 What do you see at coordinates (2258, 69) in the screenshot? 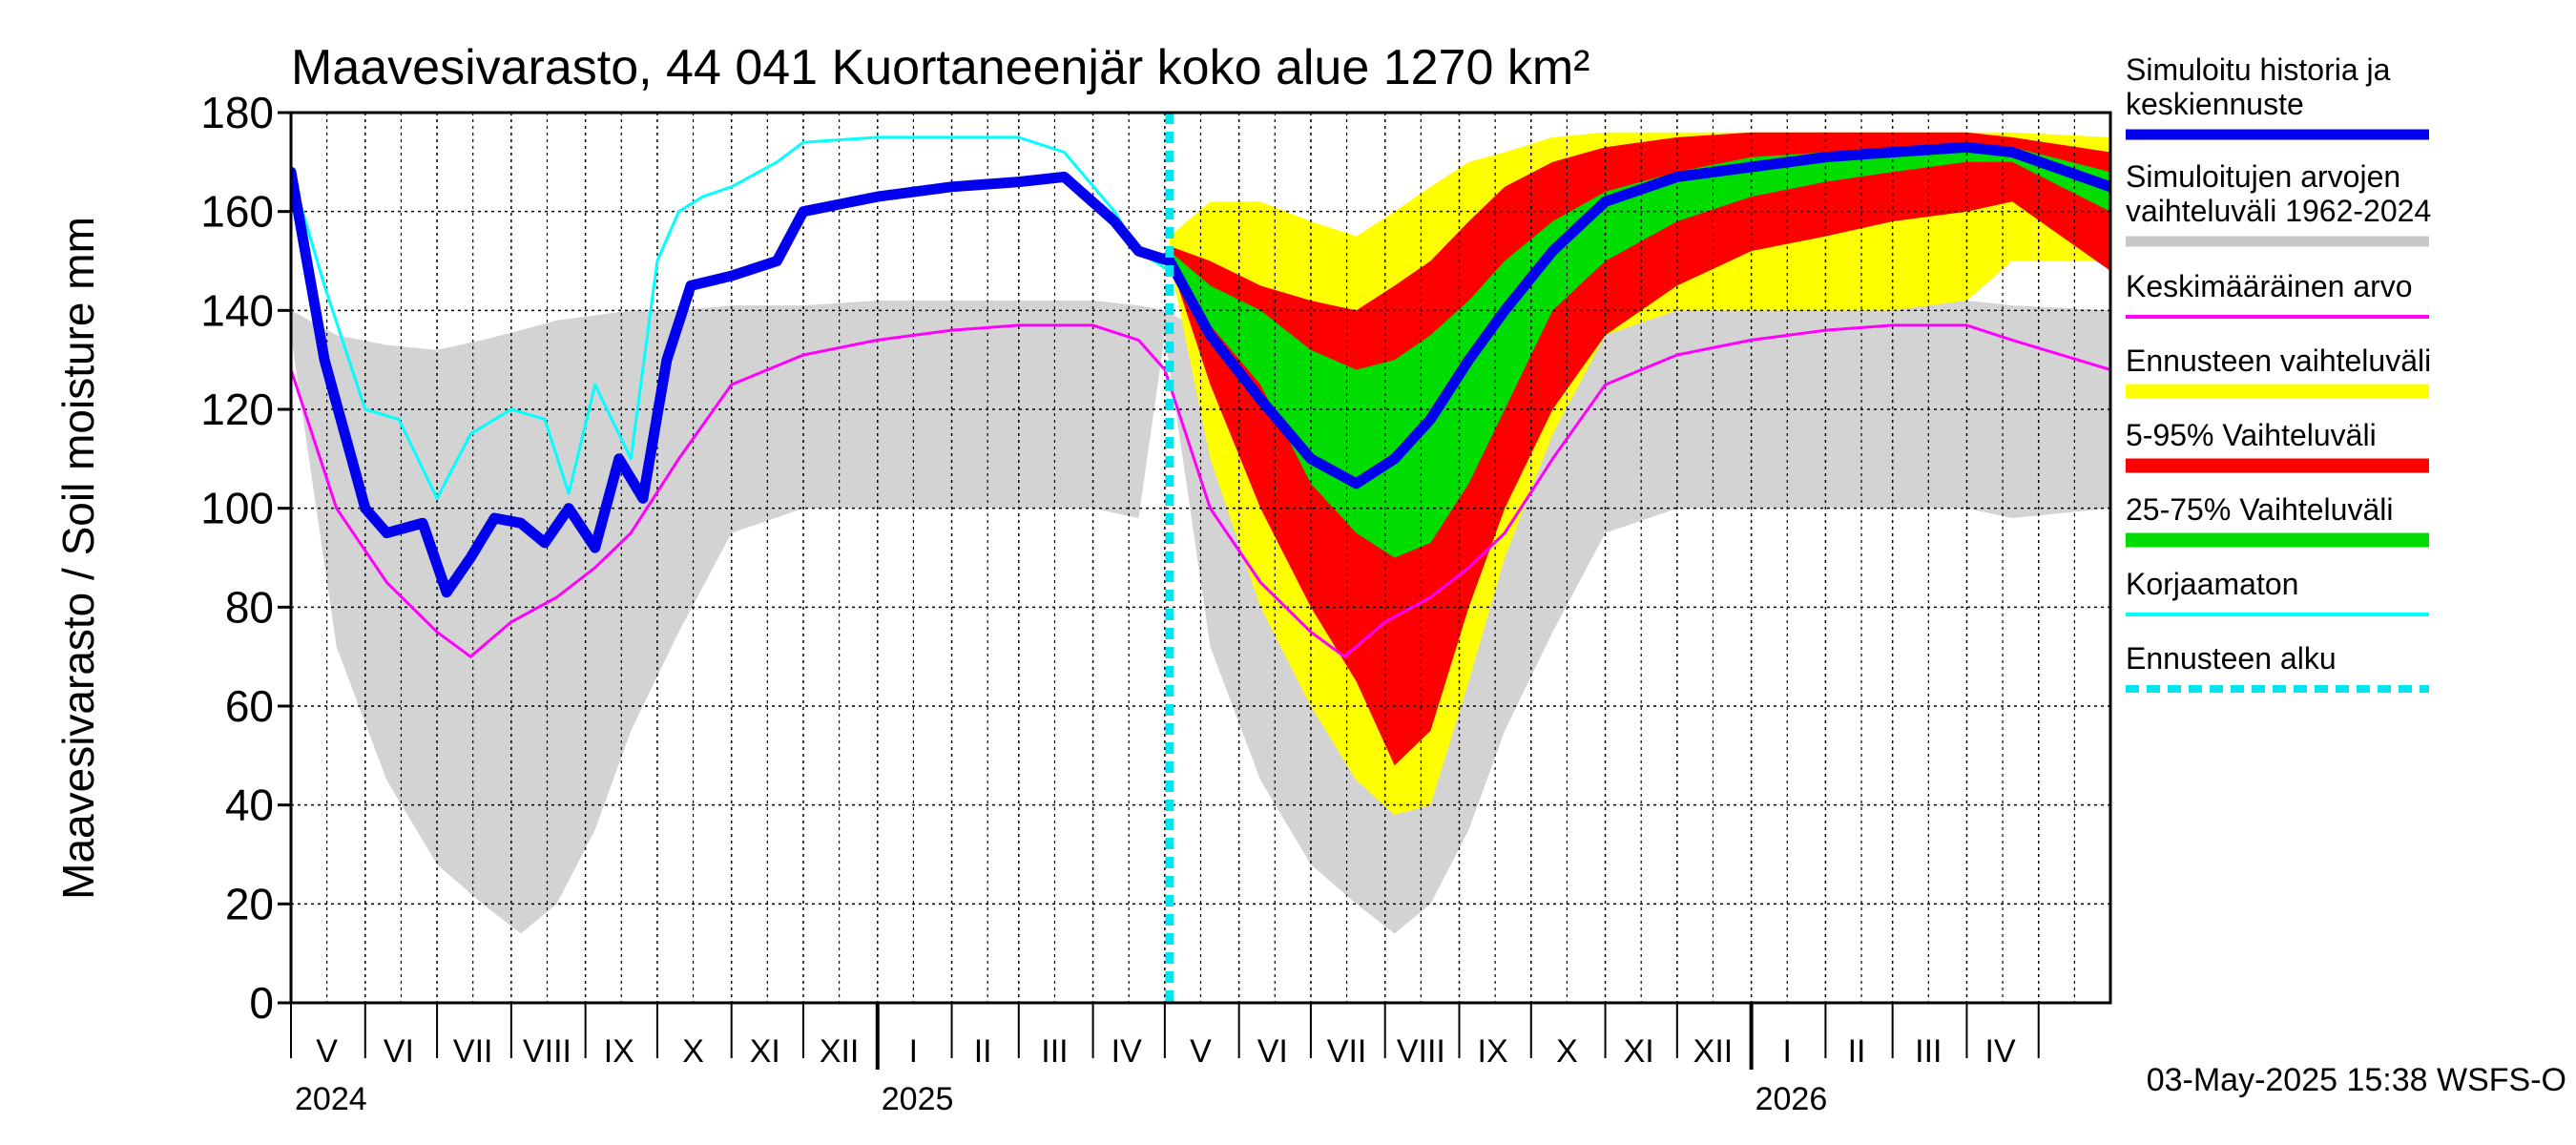
I see `legend-label: Simuloitu historia ja` at bounding box center [2258, 69].